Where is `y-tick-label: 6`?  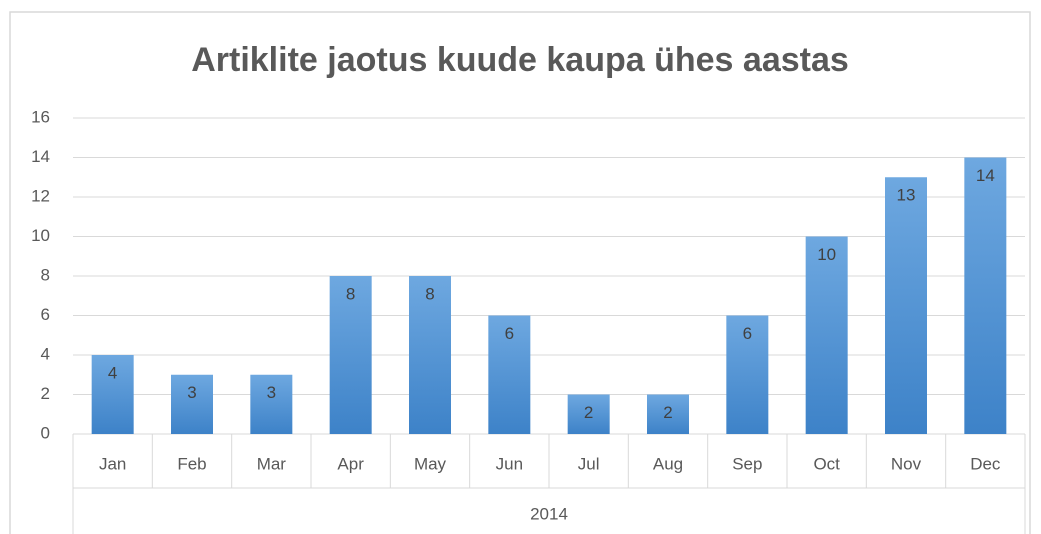
y-tick-label: 6 is located at coordinates (45, 314).